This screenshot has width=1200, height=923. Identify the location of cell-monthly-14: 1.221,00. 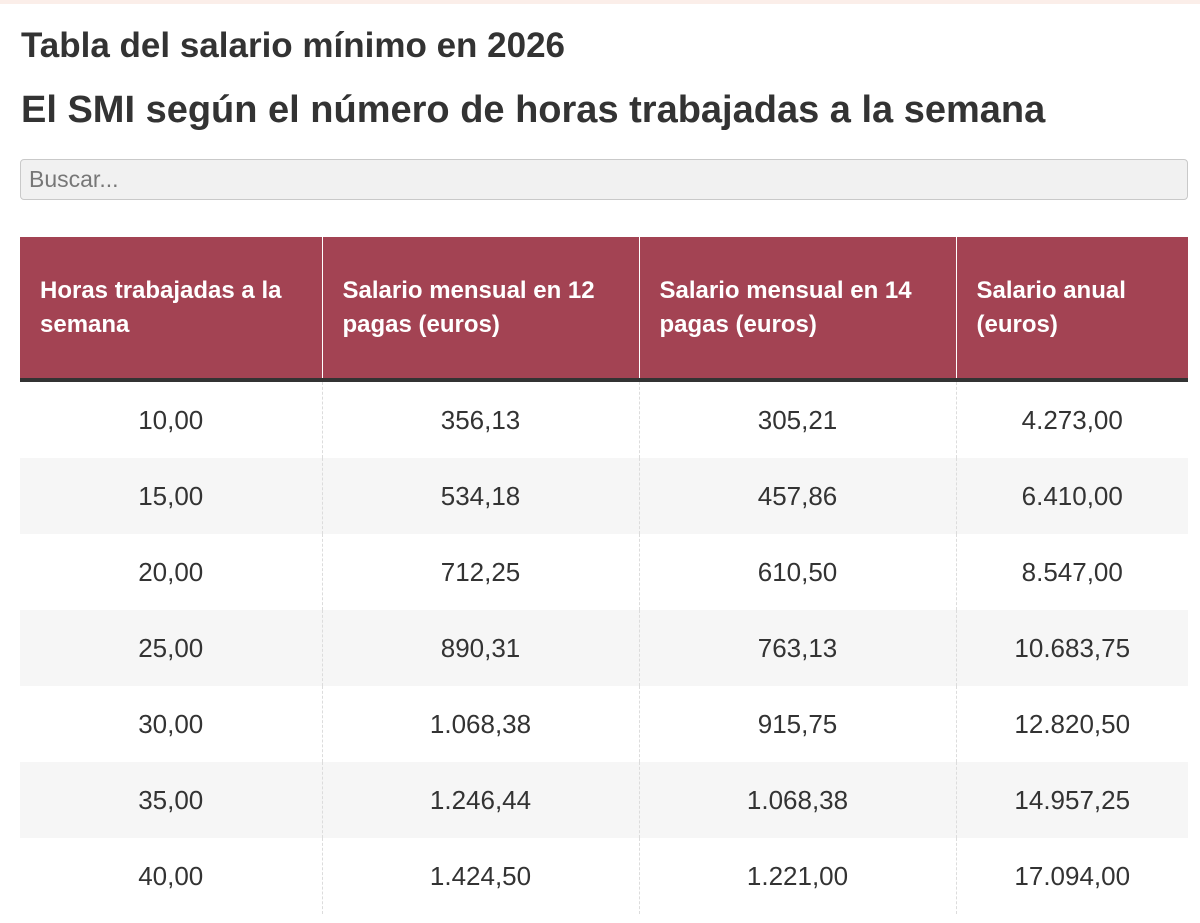
(798, 876).